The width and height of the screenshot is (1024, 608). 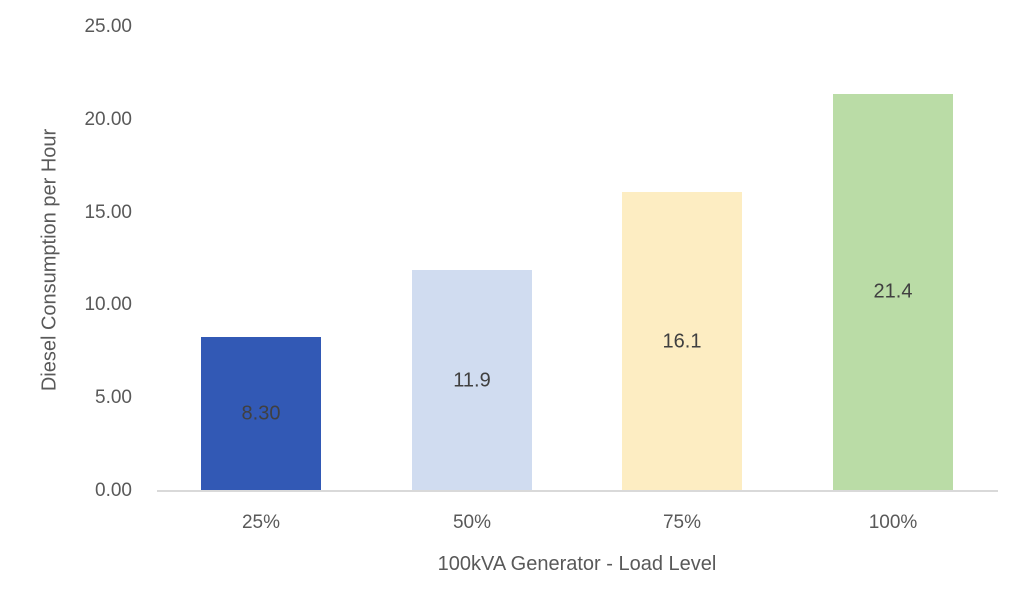 What do you see at coordinates (113, 398) in the screenshot?
I see `y-tick: 5.00` at bounding box center [113, 398].